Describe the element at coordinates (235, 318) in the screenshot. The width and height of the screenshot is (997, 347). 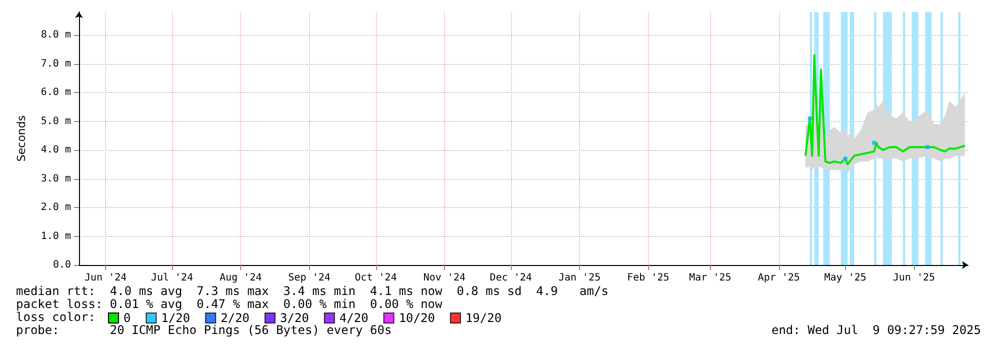
I see `legend-label: 2/20` at that location.